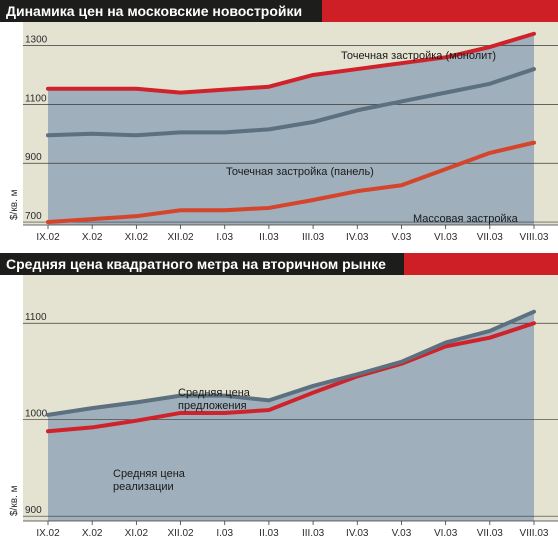  I want to click on series-label-sale-line1: Средняя цена, so click(149, 474).